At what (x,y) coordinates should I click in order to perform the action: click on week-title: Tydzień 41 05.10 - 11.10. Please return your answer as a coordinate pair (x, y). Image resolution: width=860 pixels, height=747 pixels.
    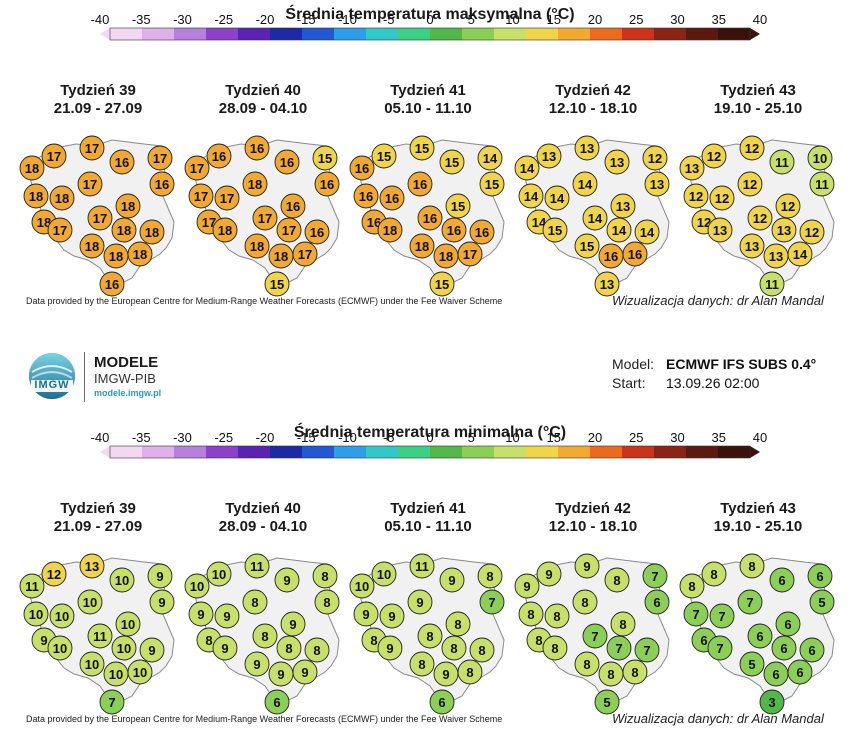
    Looking at the image, I should click on (428, 518).